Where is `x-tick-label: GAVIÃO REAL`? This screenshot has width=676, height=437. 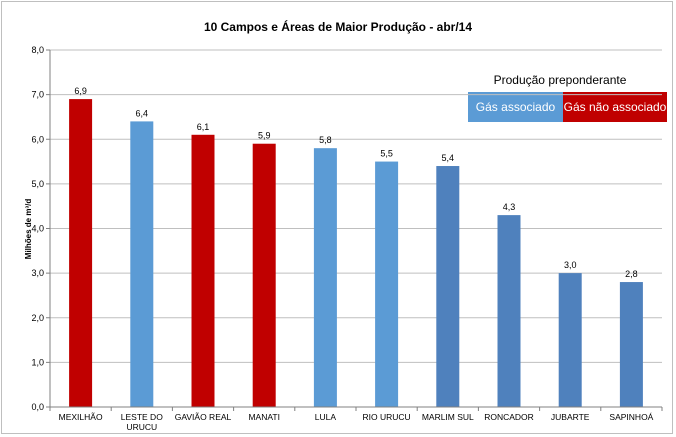
x-tick-label: GAVIÃO REAL is located at coordinates (203, 417).